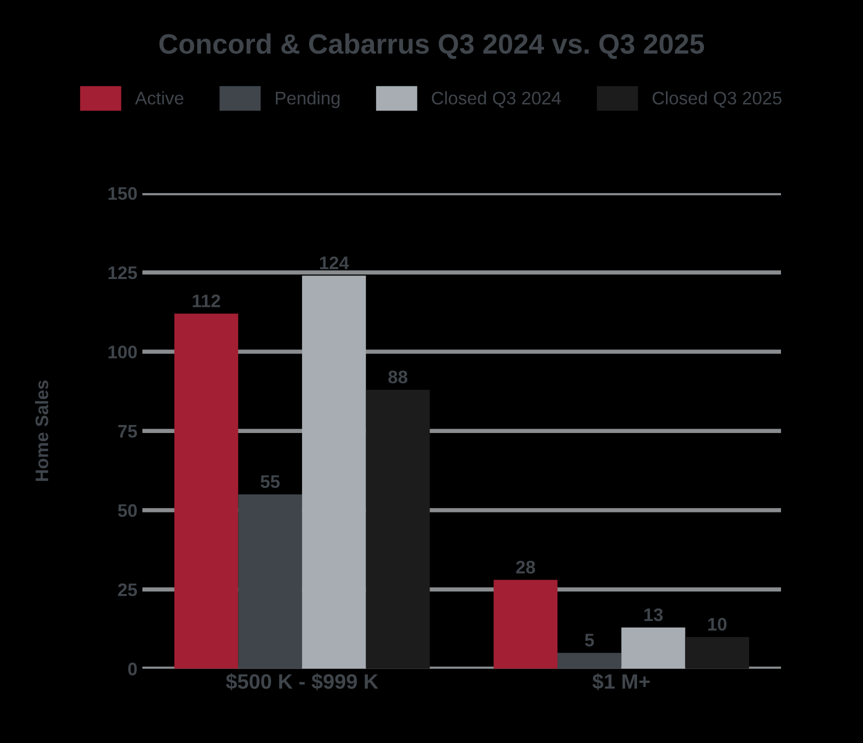 This screenshot has width=863, height=743. Describe the element at coordinates (132, 669) in the screenshot. I see `y-tick-label: 0` at that location.